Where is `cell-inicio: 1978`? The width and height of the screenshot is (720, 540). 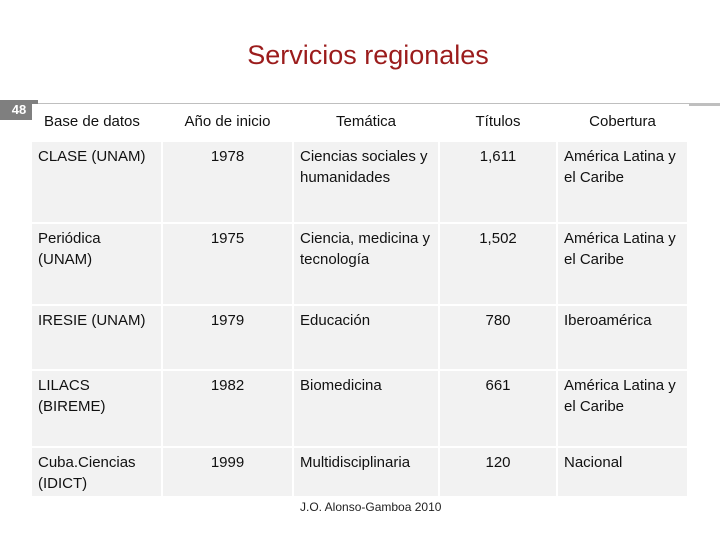
cell-inicio: 1978 is located at coordinates (228, 183).